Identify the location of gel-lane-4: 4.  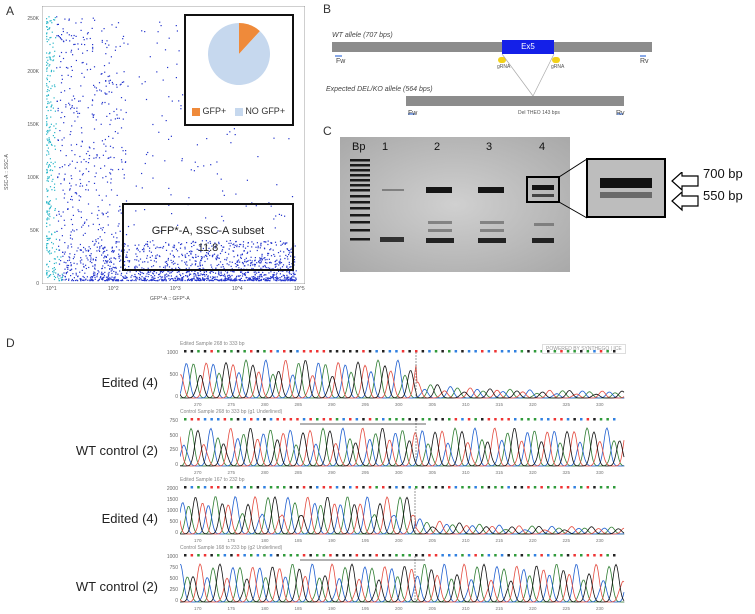
(542, 147).